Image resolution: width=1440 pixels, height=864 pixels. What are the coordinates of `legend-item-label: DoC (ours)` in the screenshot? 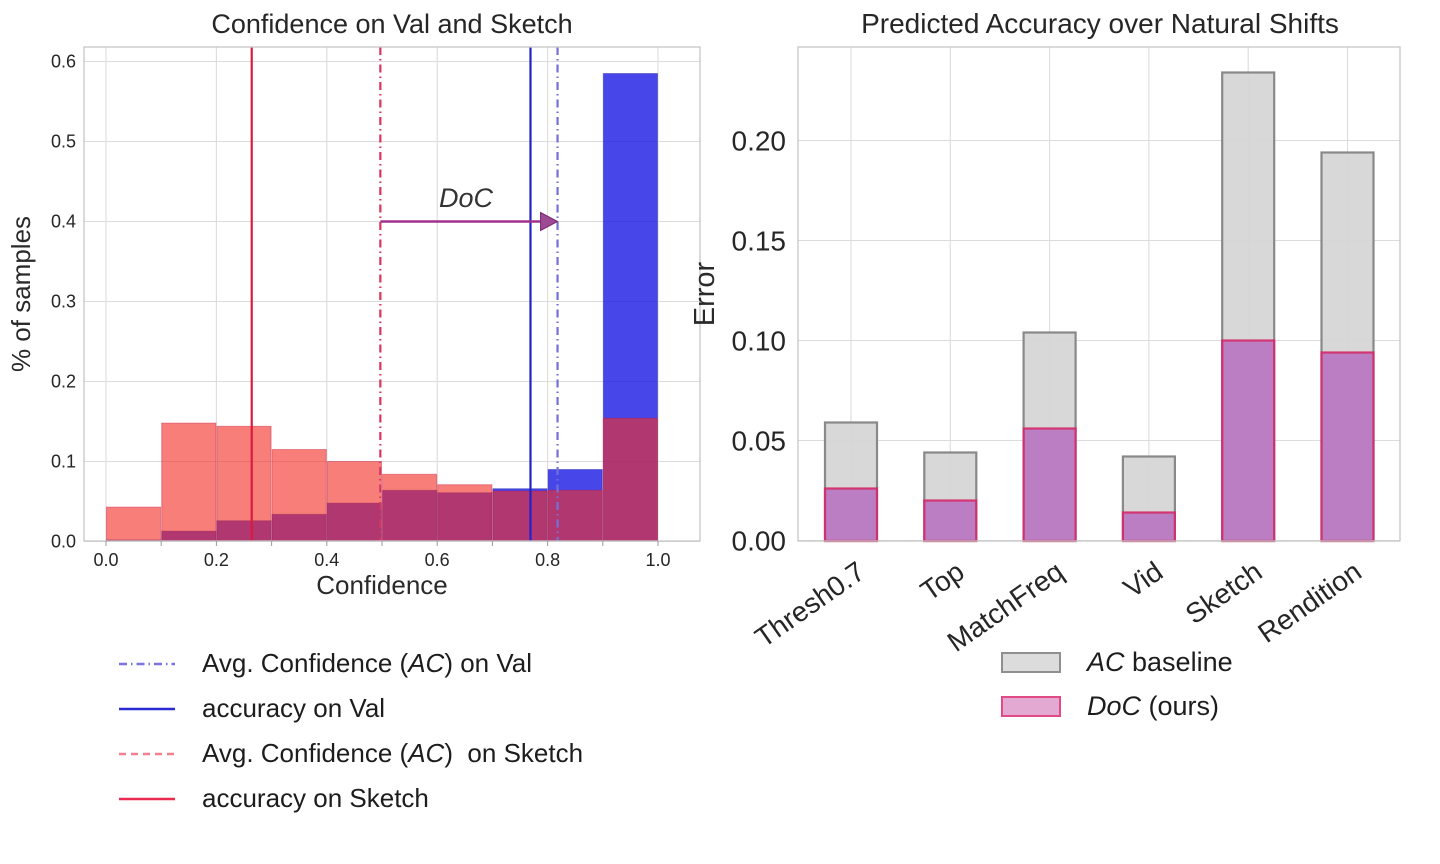 It's located at (1153, 706).